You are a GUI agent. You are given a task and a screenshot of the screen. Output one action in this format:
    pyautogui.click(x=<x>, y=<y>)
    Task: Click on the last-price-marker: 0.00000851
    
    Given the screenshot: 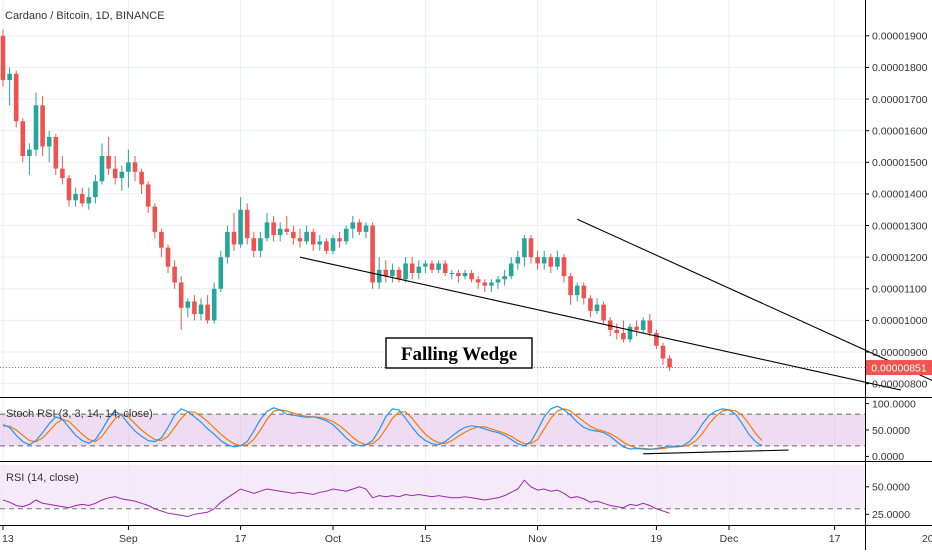 What is the action you would take?
    pyautogui.click(x=899, y=368)
    